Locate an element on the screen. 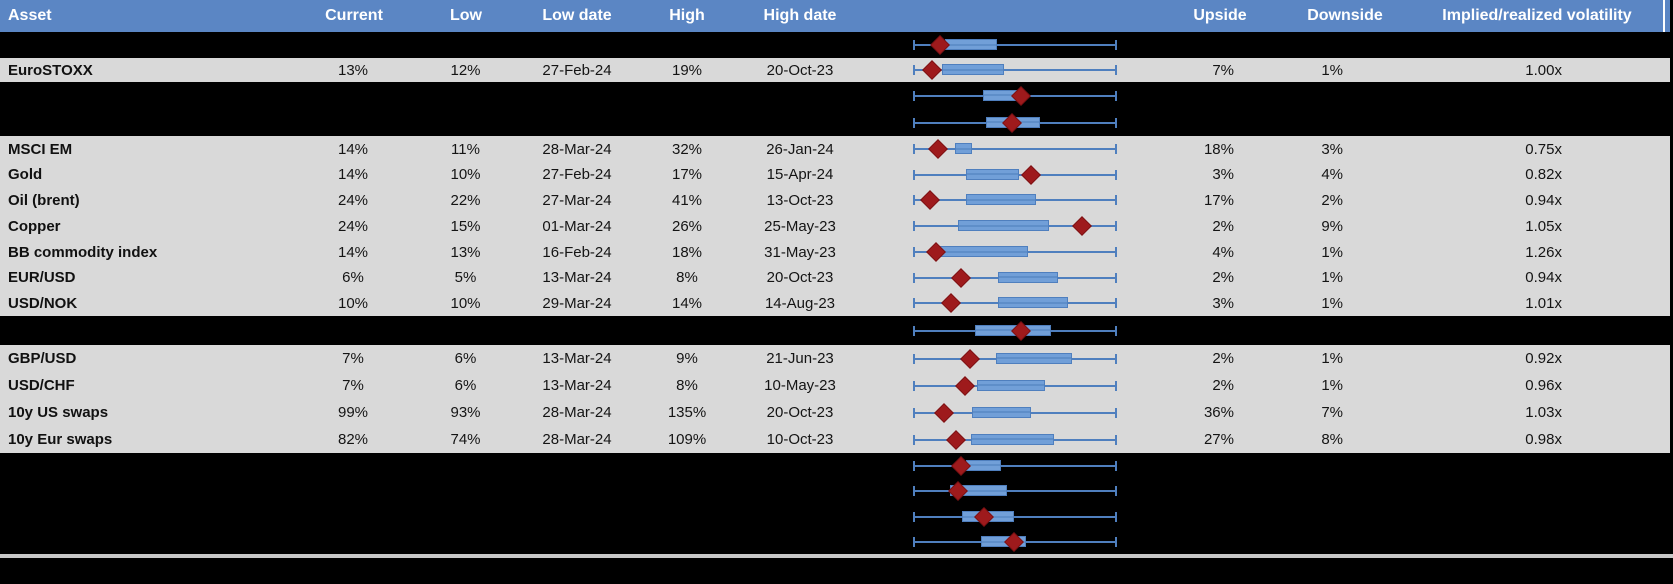 The height and width of the screenshot is (584, 1673). cell-low-date: 01-Mar-24 is located at coordinates (577, 226).